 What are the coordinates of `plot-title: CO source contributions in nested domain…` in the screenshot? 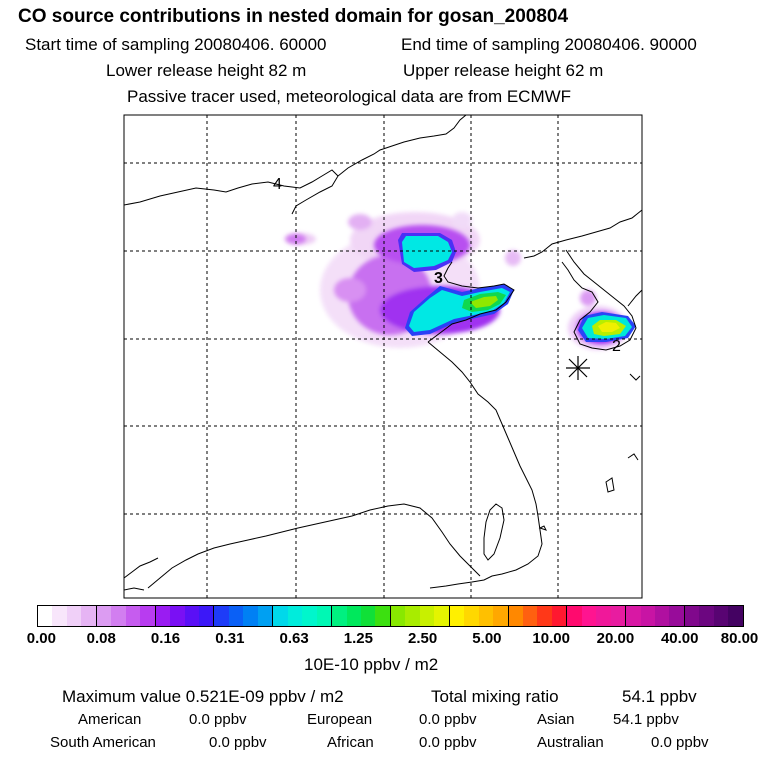 It's located at (293, 16).